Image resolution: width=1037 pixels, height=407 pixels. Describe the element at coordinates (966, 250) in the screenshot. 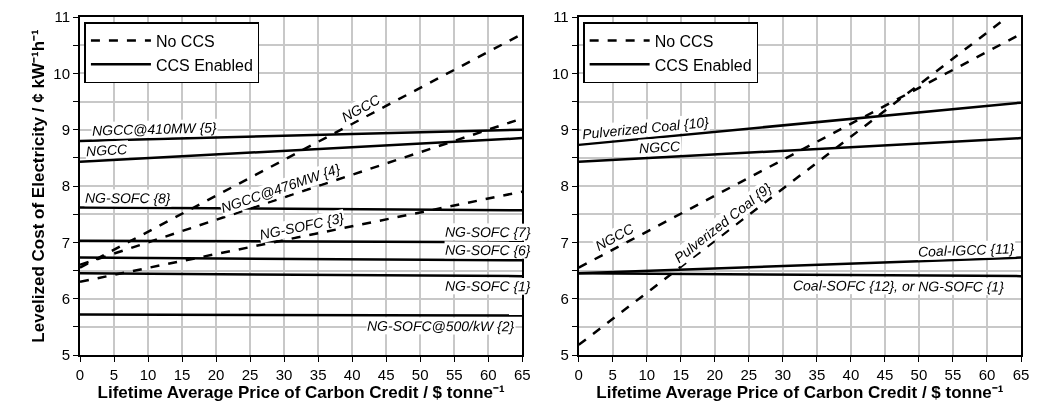

I see `annotation: Coal-IGCC {11}` at that location.